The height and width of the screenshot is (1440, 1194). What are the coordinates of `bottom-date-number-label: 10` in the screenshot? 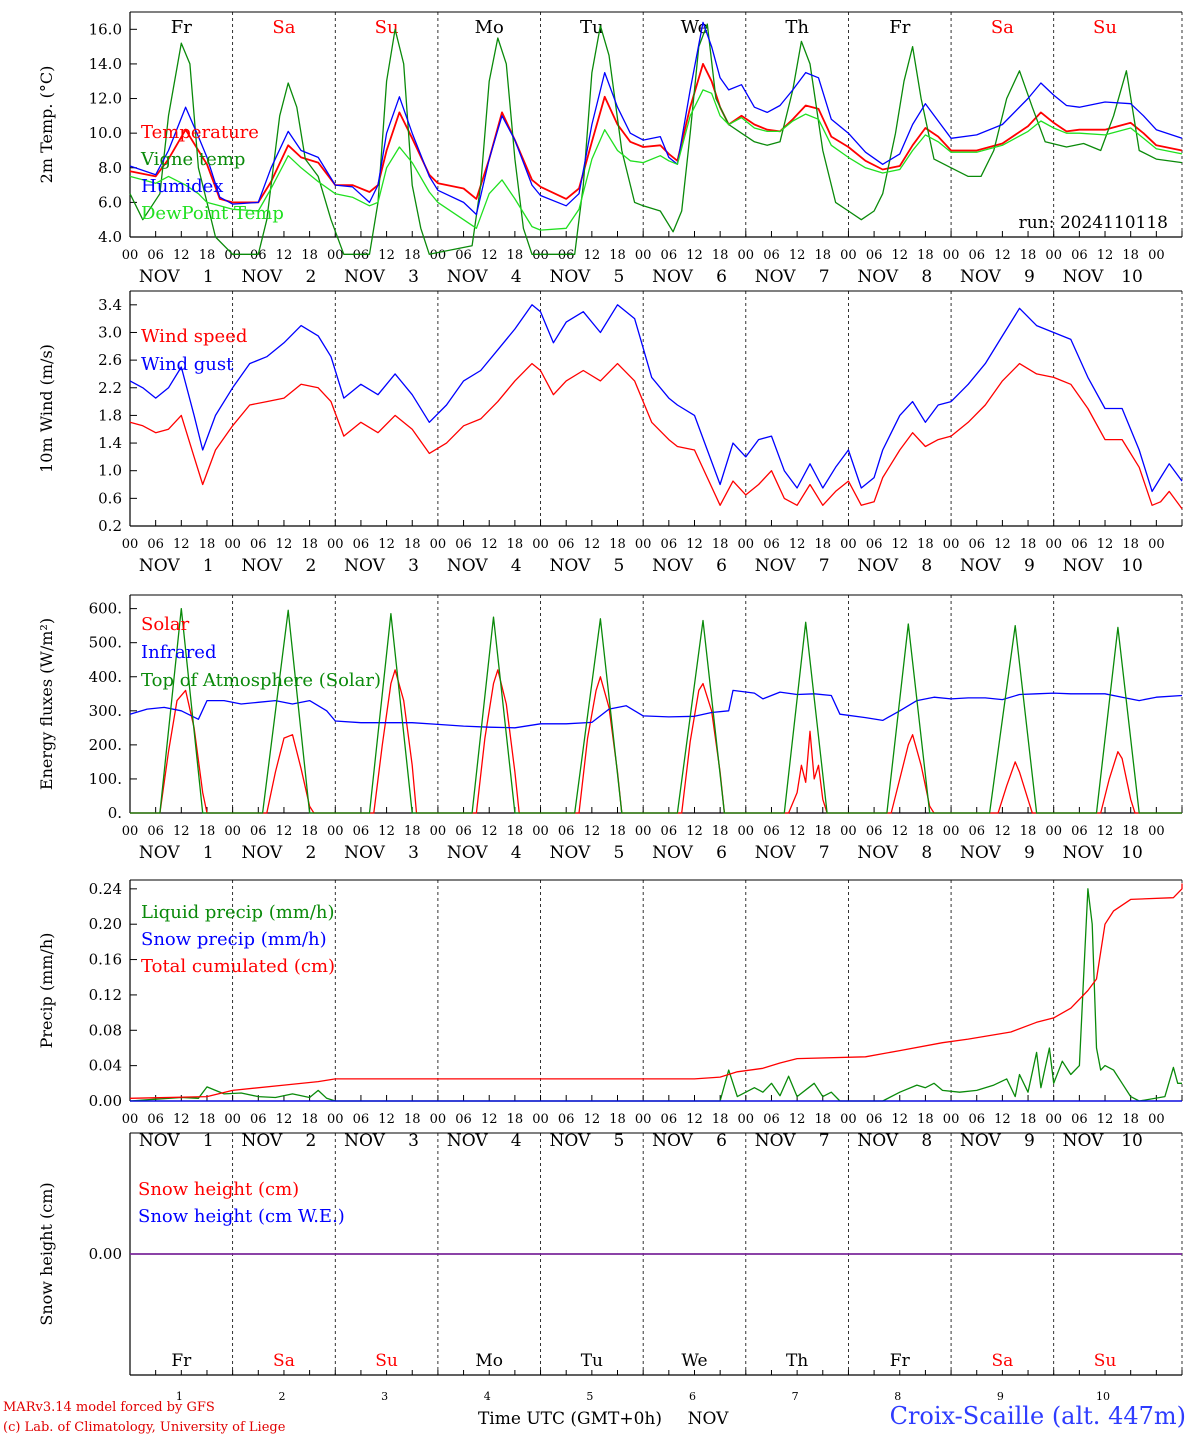 It's located at (1103, 1396).